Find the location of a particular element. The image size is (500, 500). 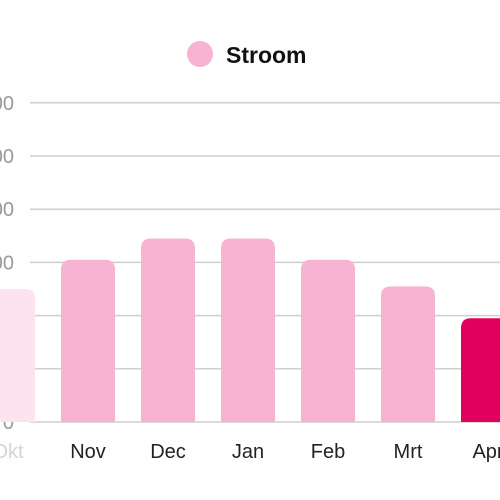

bar-okt is located at coordinates (17, 355).